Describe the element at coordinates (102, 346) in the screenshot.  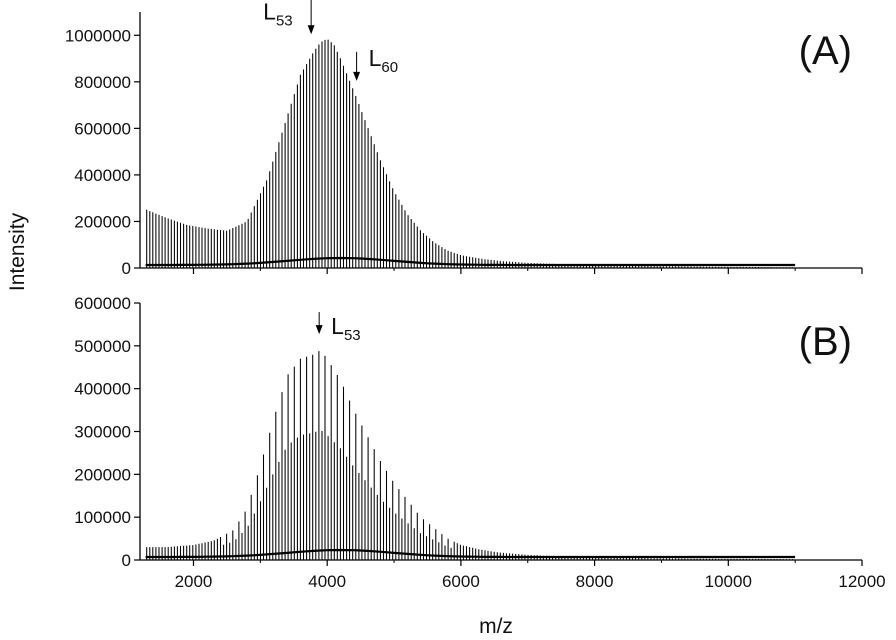
I see `y-tick-label: 500000` at that location.